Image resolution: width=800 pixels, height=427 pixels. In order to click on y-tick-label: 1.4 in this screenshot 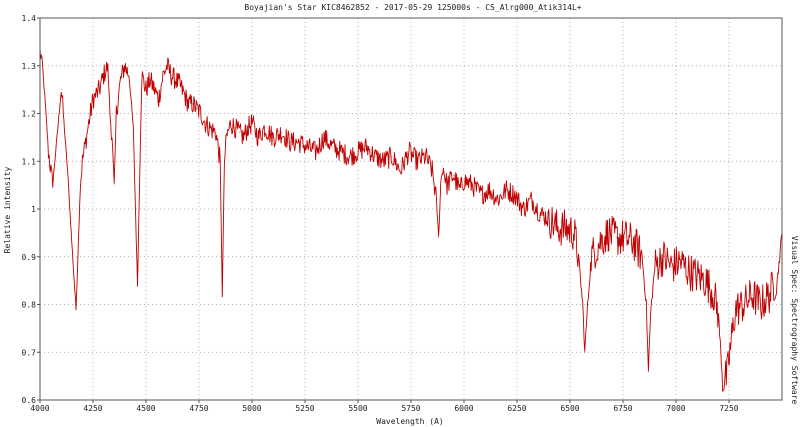, I will do `click(29, 18)`.